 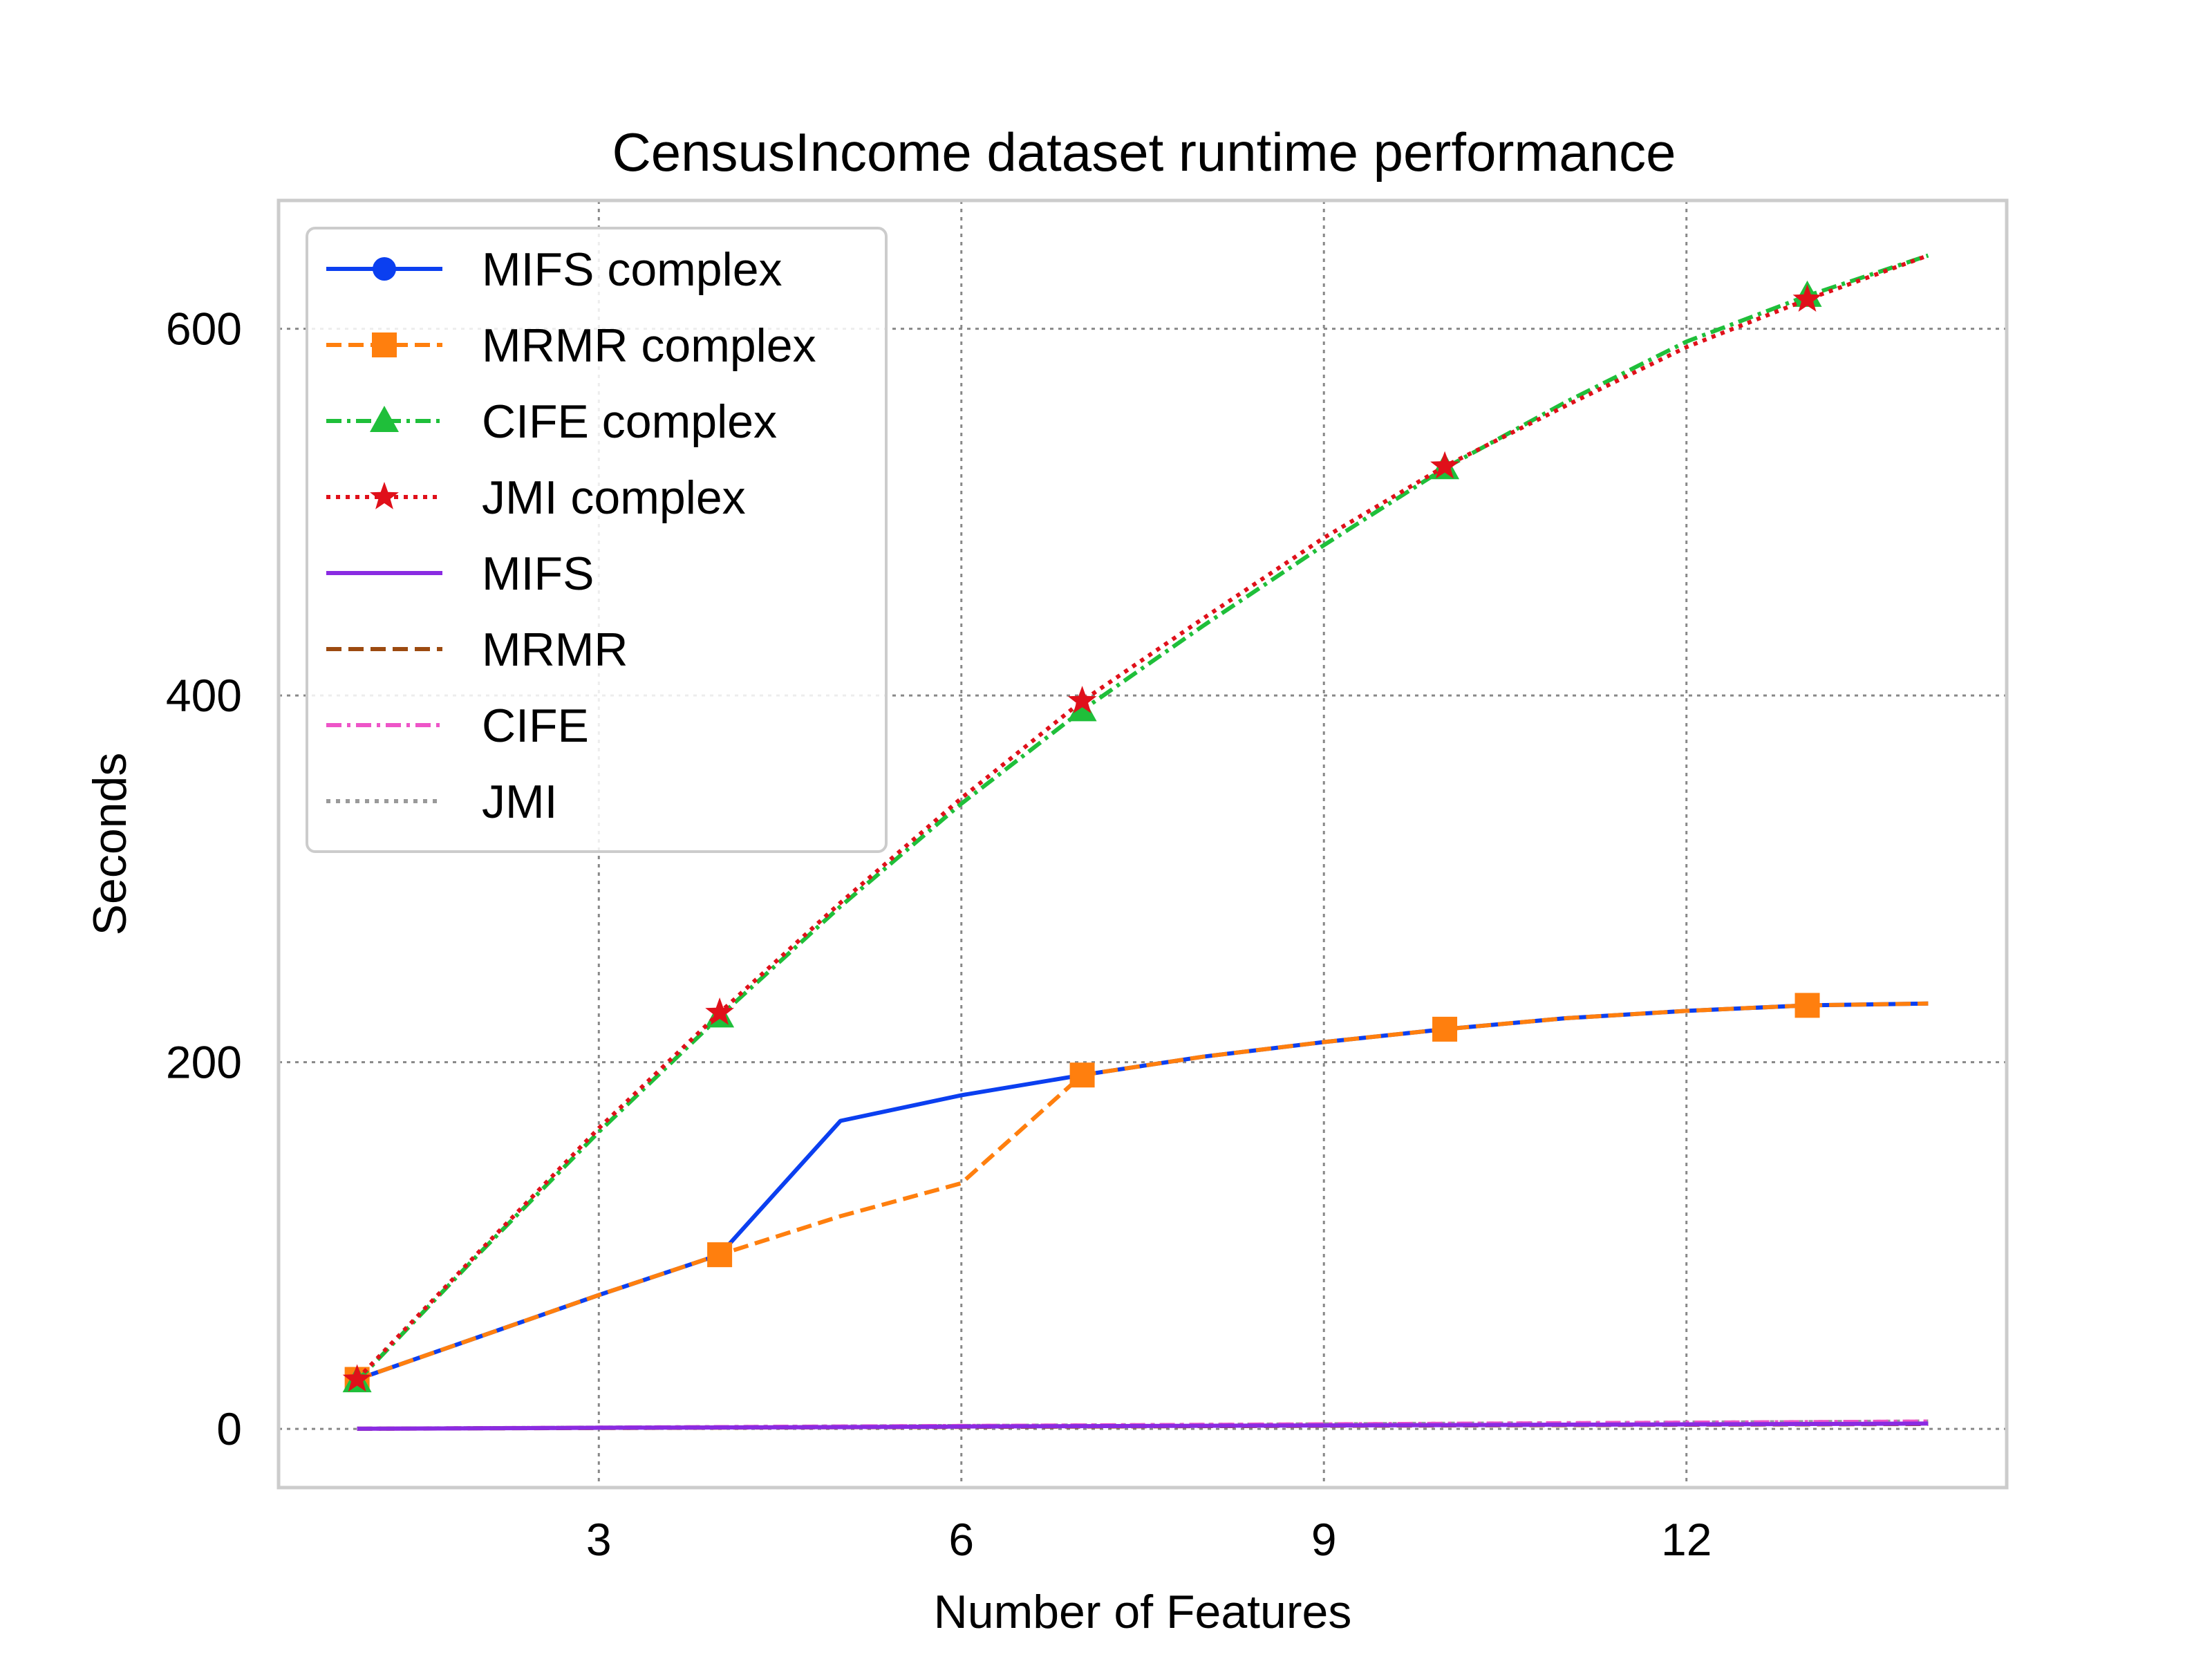 What do you see at coordinates (1143, 1612) in the screenshot?
I see `x-axis-label: Number of Features` at bounding box center [1143, 1612].